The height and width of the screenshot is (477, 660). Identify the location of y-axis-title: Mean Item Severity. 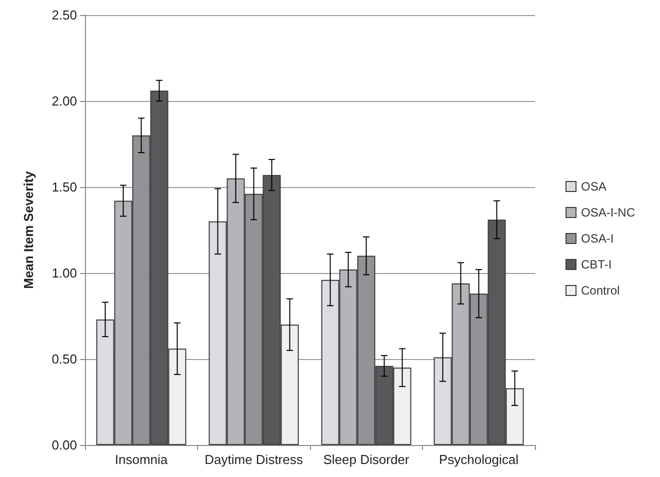
(28, 229).